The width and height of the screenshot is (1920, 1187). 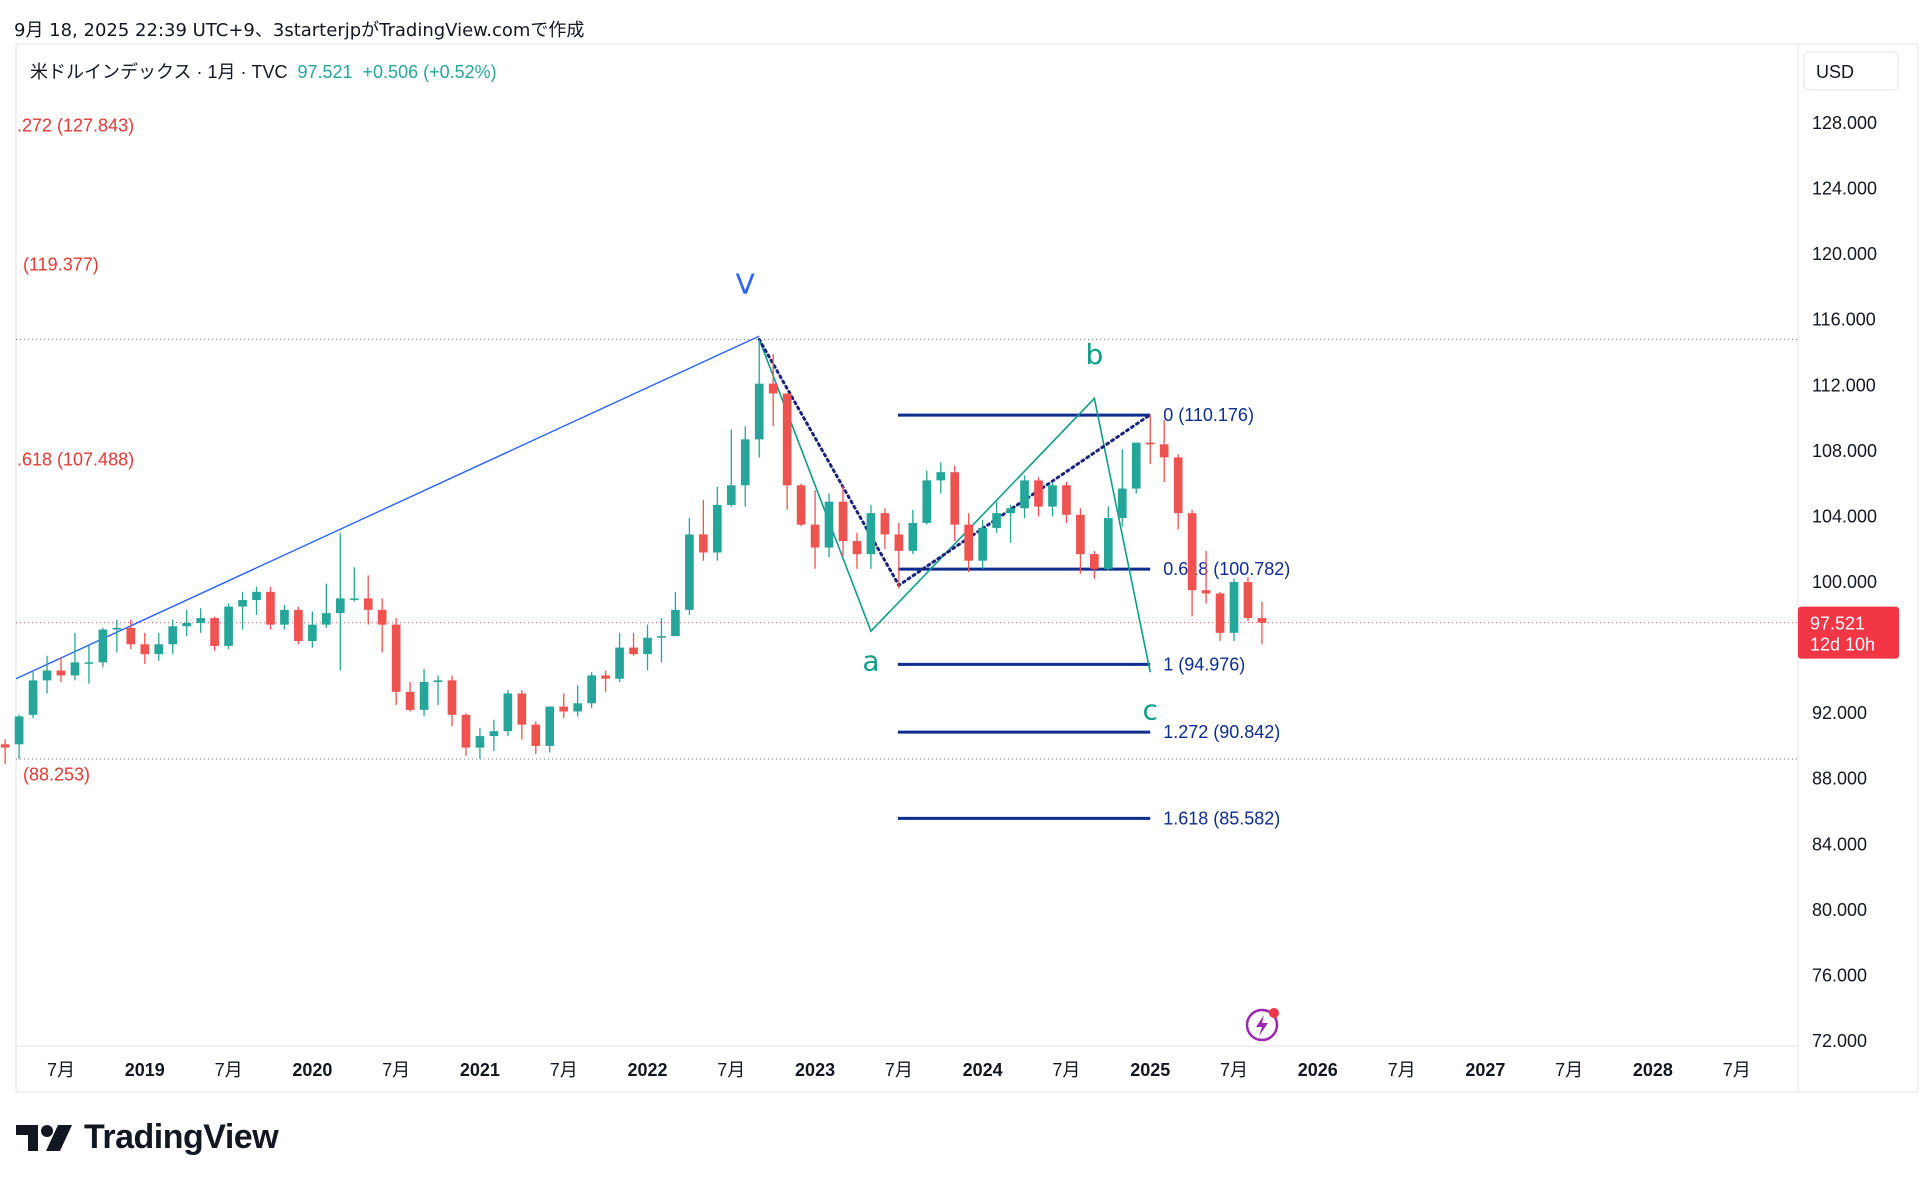 I want to click on last-price-value: 97.521, so click(x=1837, y=624).